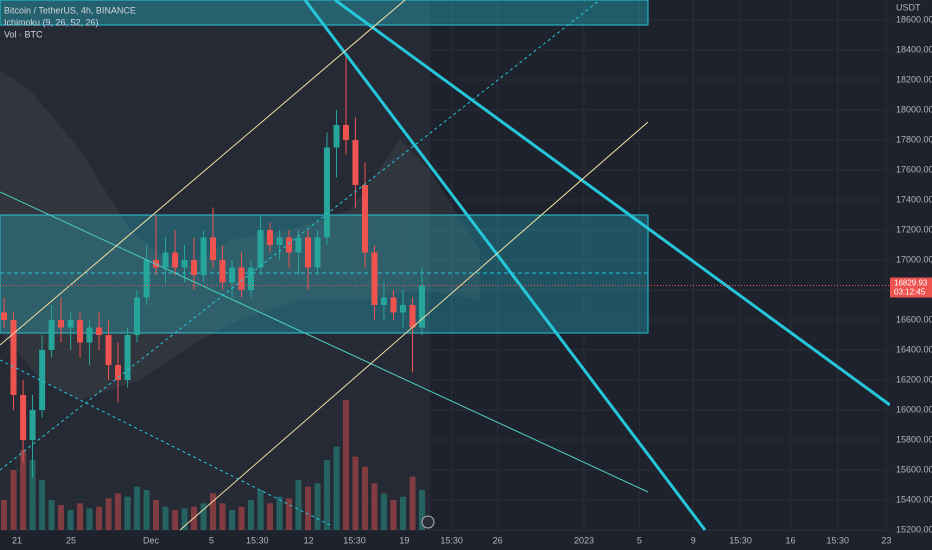  What do you see at coordinates (911, 275) in the screenshot?
I see `price-axis` at bounding box center [911, 275].